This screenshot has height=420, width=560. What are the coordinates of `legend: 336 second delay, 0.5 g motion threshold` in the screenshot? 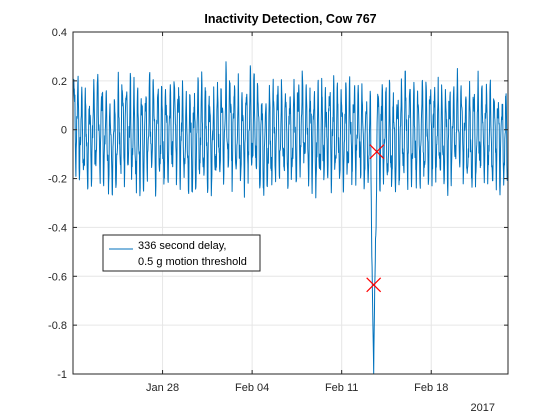 It's located at (181, 253).